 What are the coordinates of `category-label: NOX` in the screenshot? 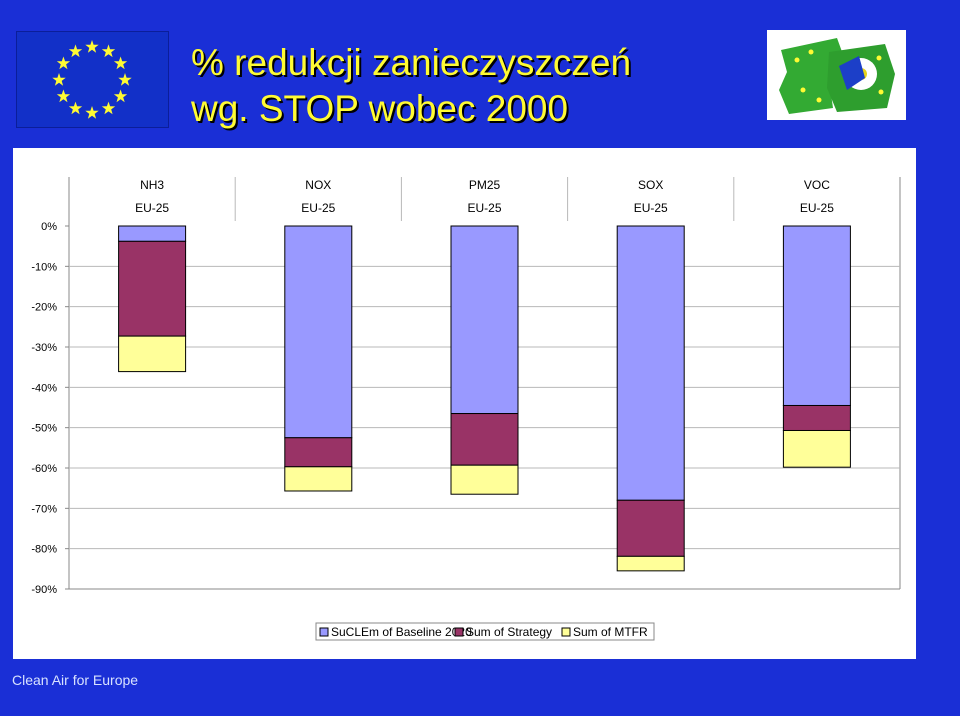 It's located at (318, 185).